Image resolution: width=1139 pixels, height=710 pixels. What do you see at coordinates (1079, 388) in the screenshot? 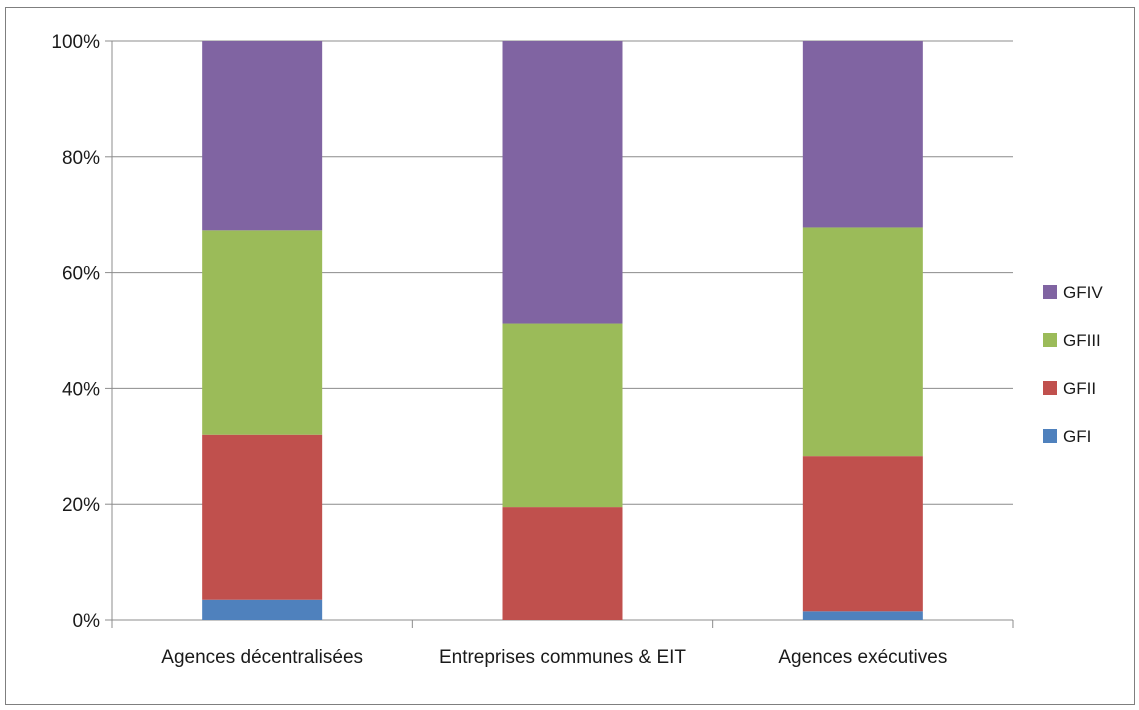
I see `legend-label: GFII` at bounding box center [1079, 388].